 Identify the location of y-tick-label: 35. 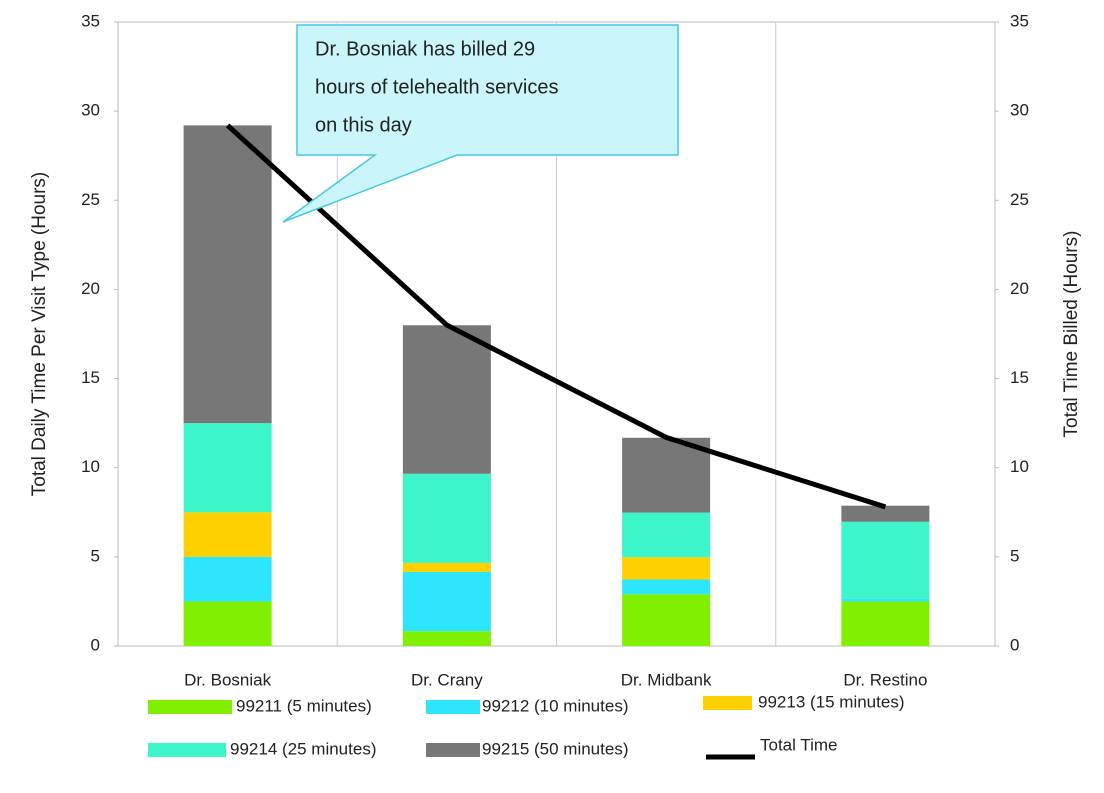
(90, 20).